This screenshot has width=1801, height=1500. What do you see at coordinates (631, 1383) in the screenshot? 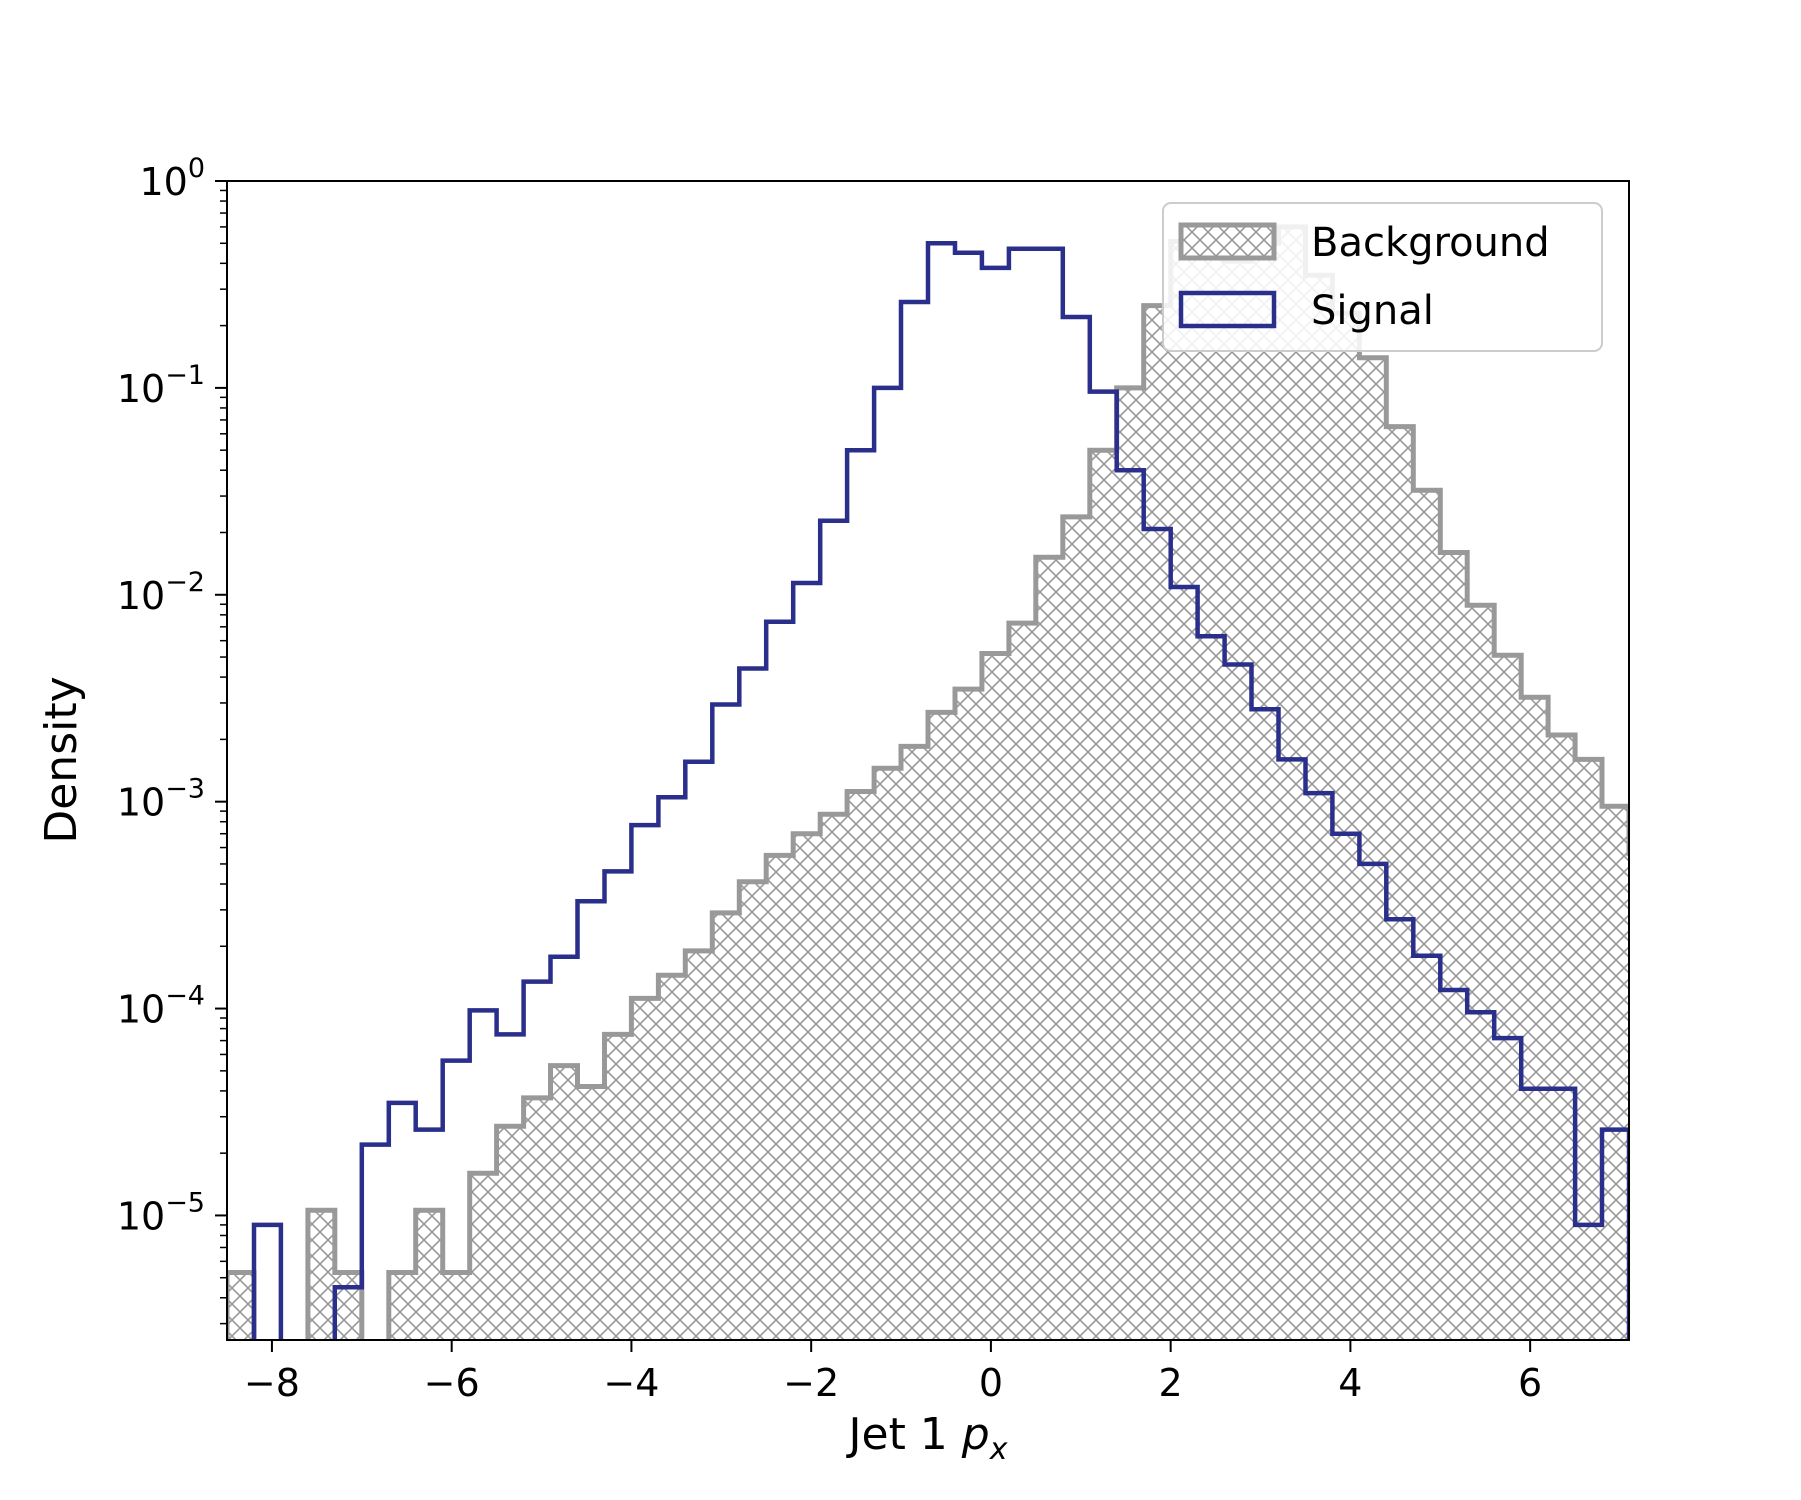
I see `x-tick-label: −4` at bounding box center [631, 1383].